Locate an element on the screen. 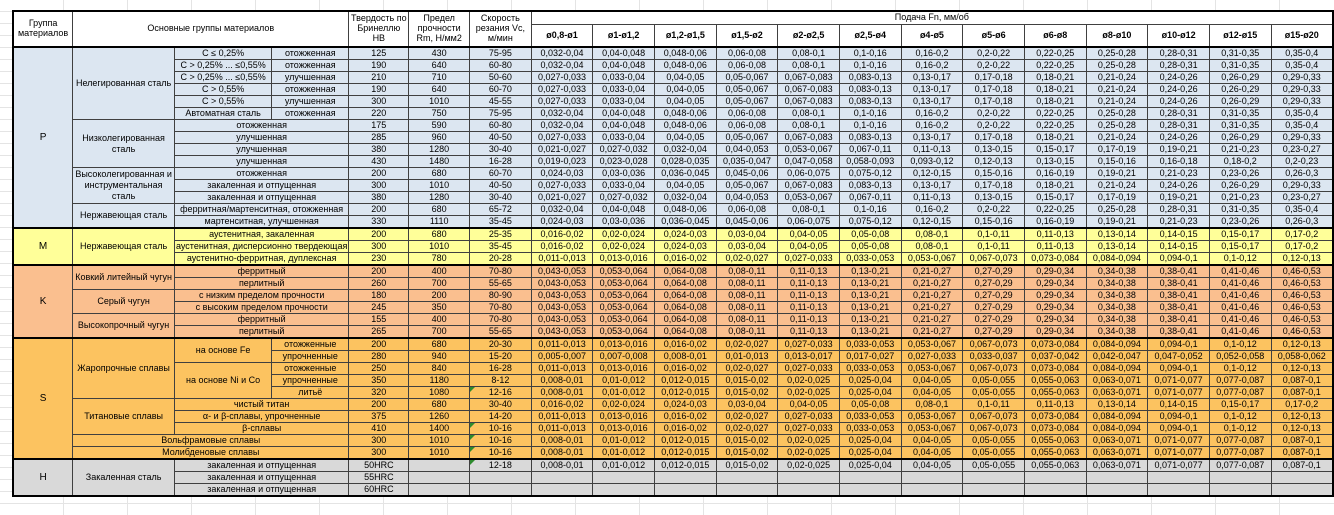 Image resolution: width=1334 pixels, height=515 pixels. feed-value-cell: 0,26-0,29 is located at coordinates (1240, 101).